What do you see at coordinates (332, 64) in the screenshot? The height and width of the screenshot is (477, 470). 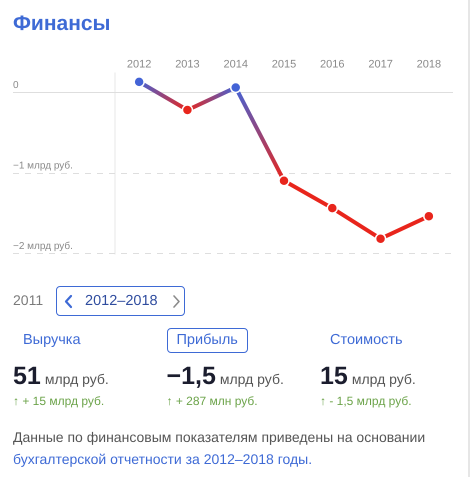 I see `x-tick-label: 2016` at bounding box center [332, 64].